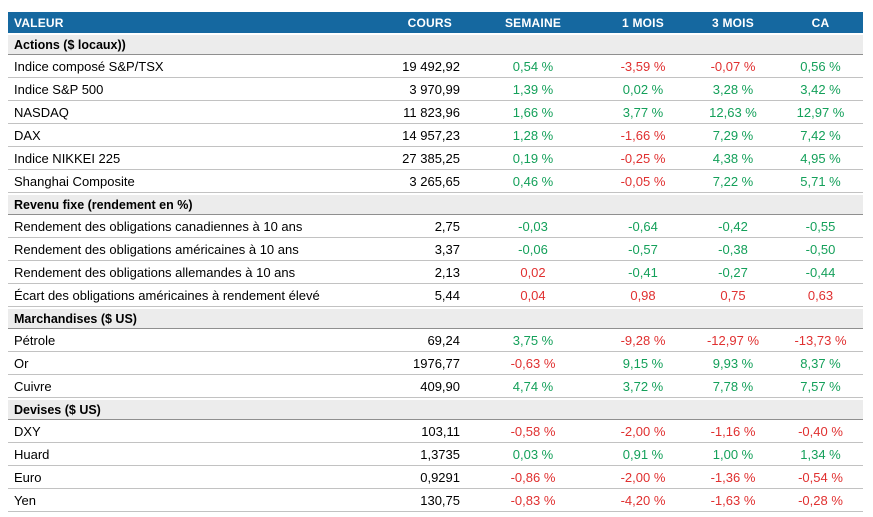 This screenshot has width=873, height=517. Describe the element at coordinates (533, 477) in the screenshot. I see `change-value: -0,86 %` at that location.